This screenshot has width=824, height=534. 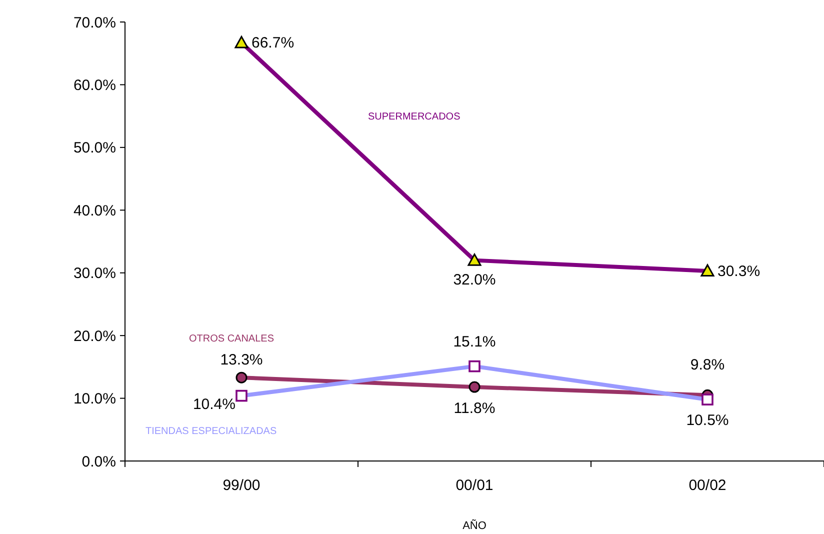 I want to click on y-tick-label: 20.0%, so click(x=94, y=336).